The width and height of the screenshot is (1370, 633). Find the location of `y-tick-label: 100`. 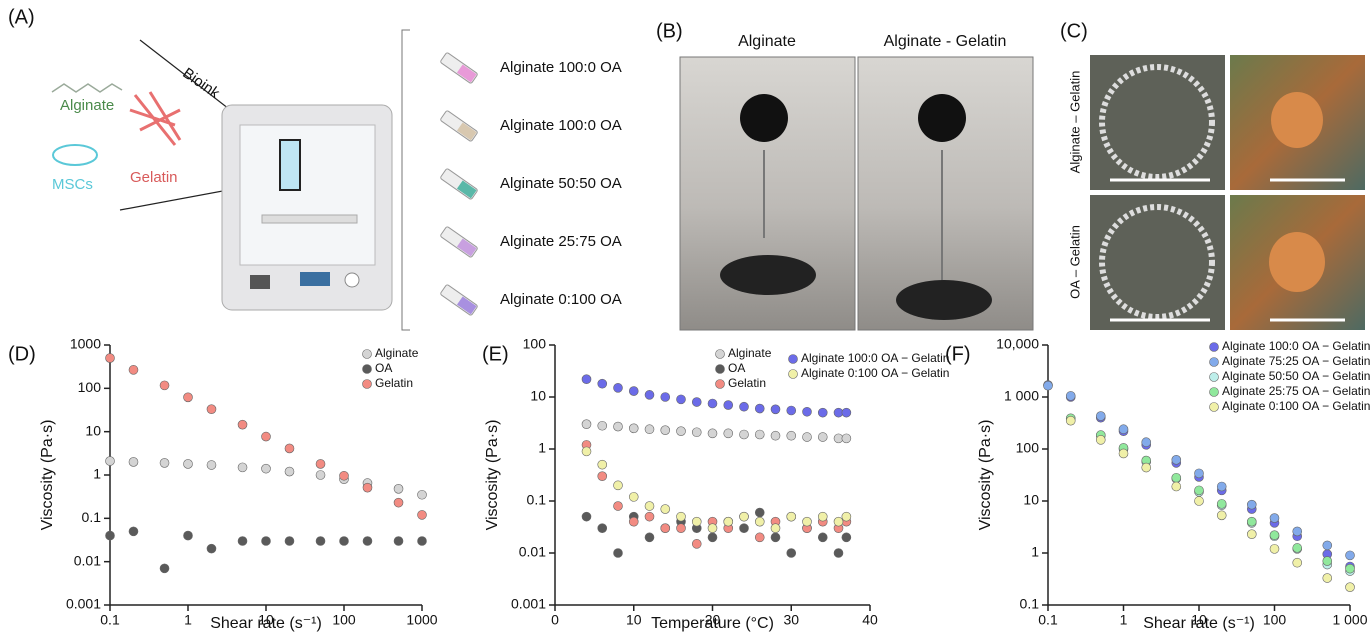

y-tick-label: 100 is located at coordinates (90, 387).